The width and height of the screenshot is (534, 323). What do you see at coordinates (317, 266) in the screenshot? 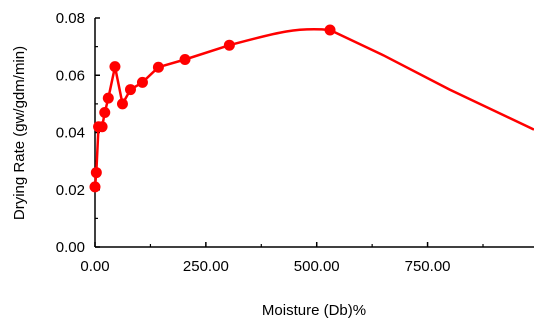
I see `x-tick-label: 500.00` at bounding box center [317, 266].